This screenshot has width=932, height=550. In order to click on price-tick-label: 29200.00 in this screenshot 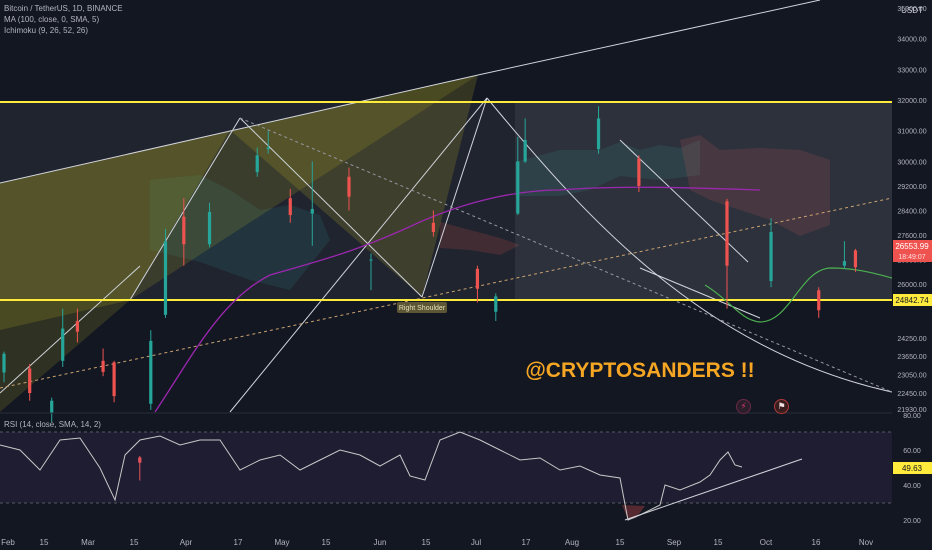, I will do `click(911, 187)`.